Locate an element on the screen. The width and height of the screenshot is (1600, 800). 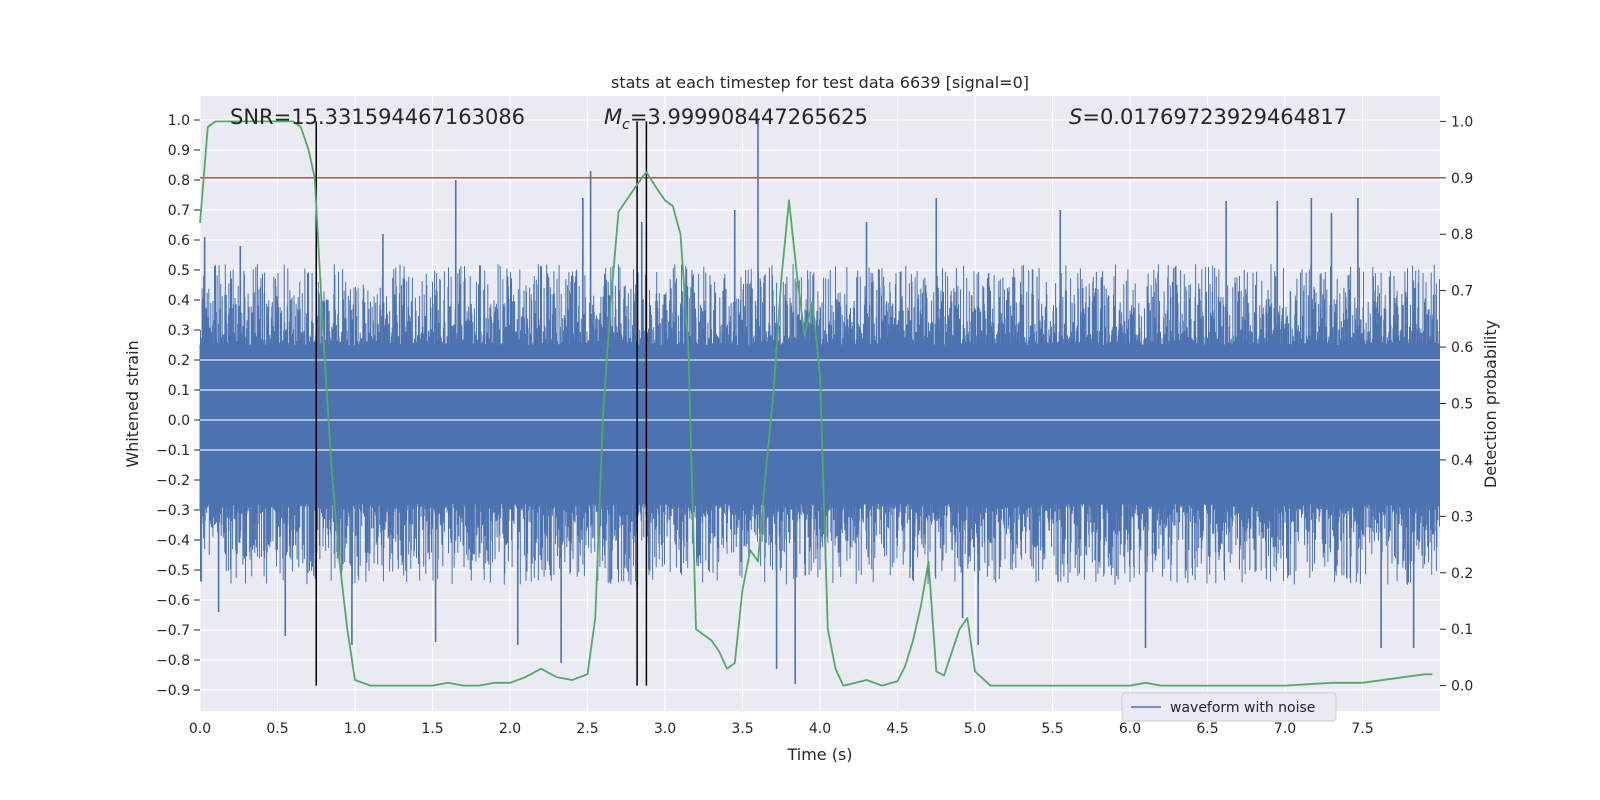
chirp-mass-subscript: c is located at coordinates (626, 125).